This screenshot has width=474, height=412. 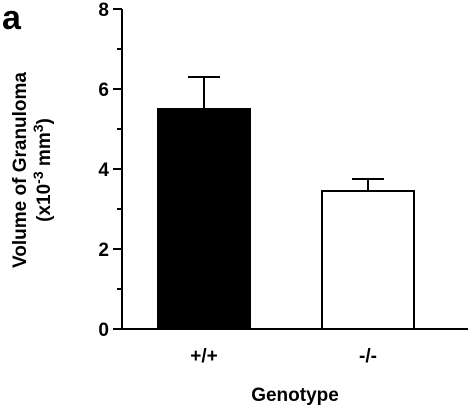 What do you see at coordinates (103, 250) in the screenshot?
I see `y-tick-label: 2` at bounding box center [103, 250].